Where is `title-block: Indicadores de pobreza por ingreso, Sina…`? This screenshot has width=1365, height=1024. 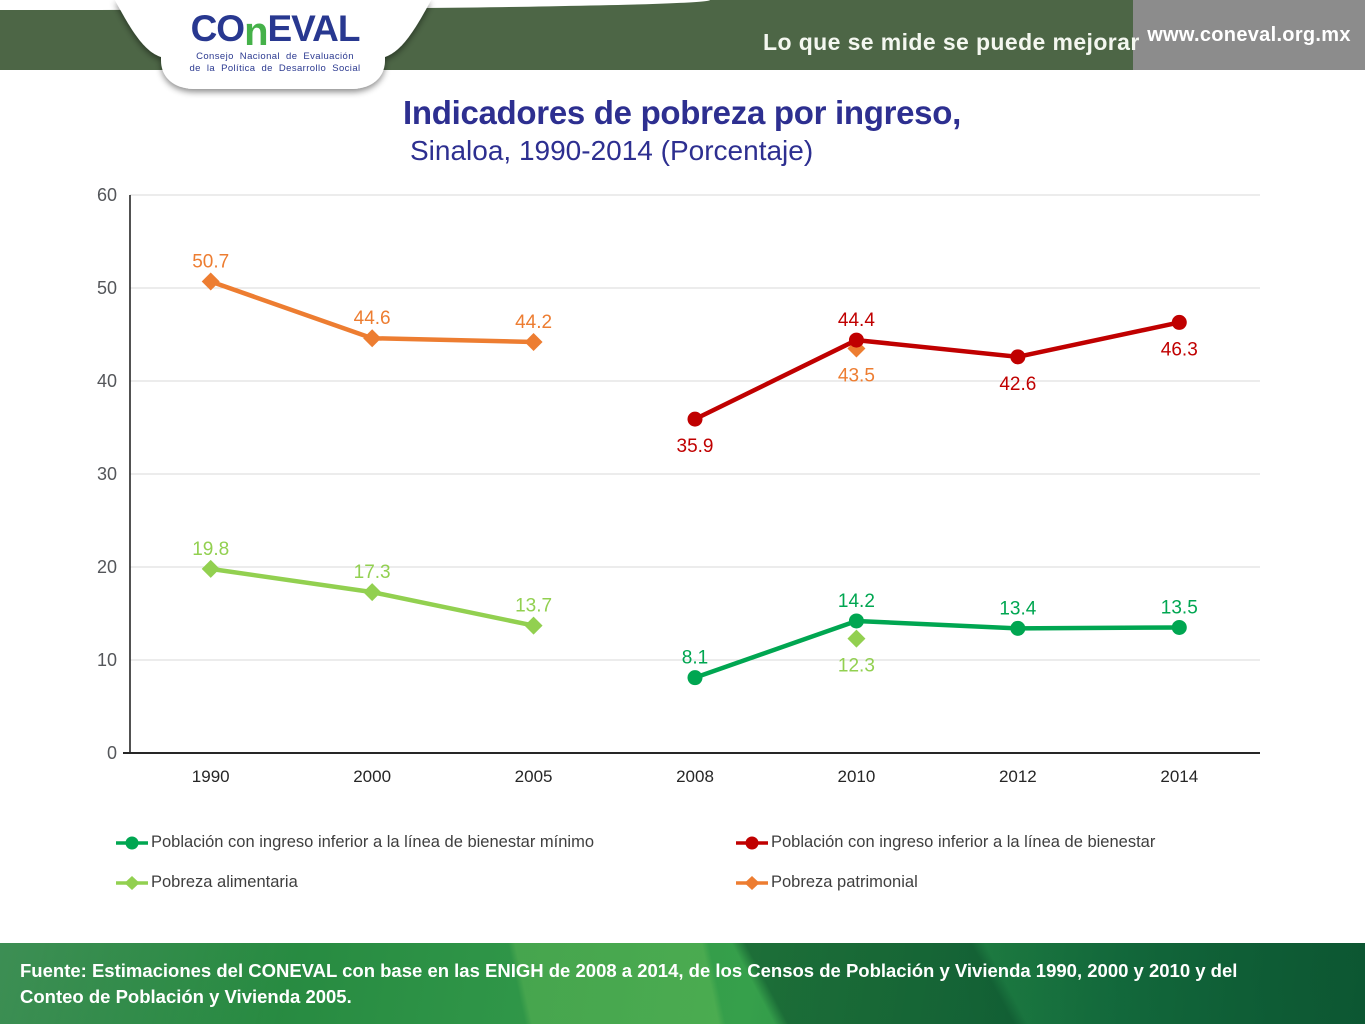 title-block: Indicadores de pobreza por ingreso, Sina… is located at coordinates (682, 130).